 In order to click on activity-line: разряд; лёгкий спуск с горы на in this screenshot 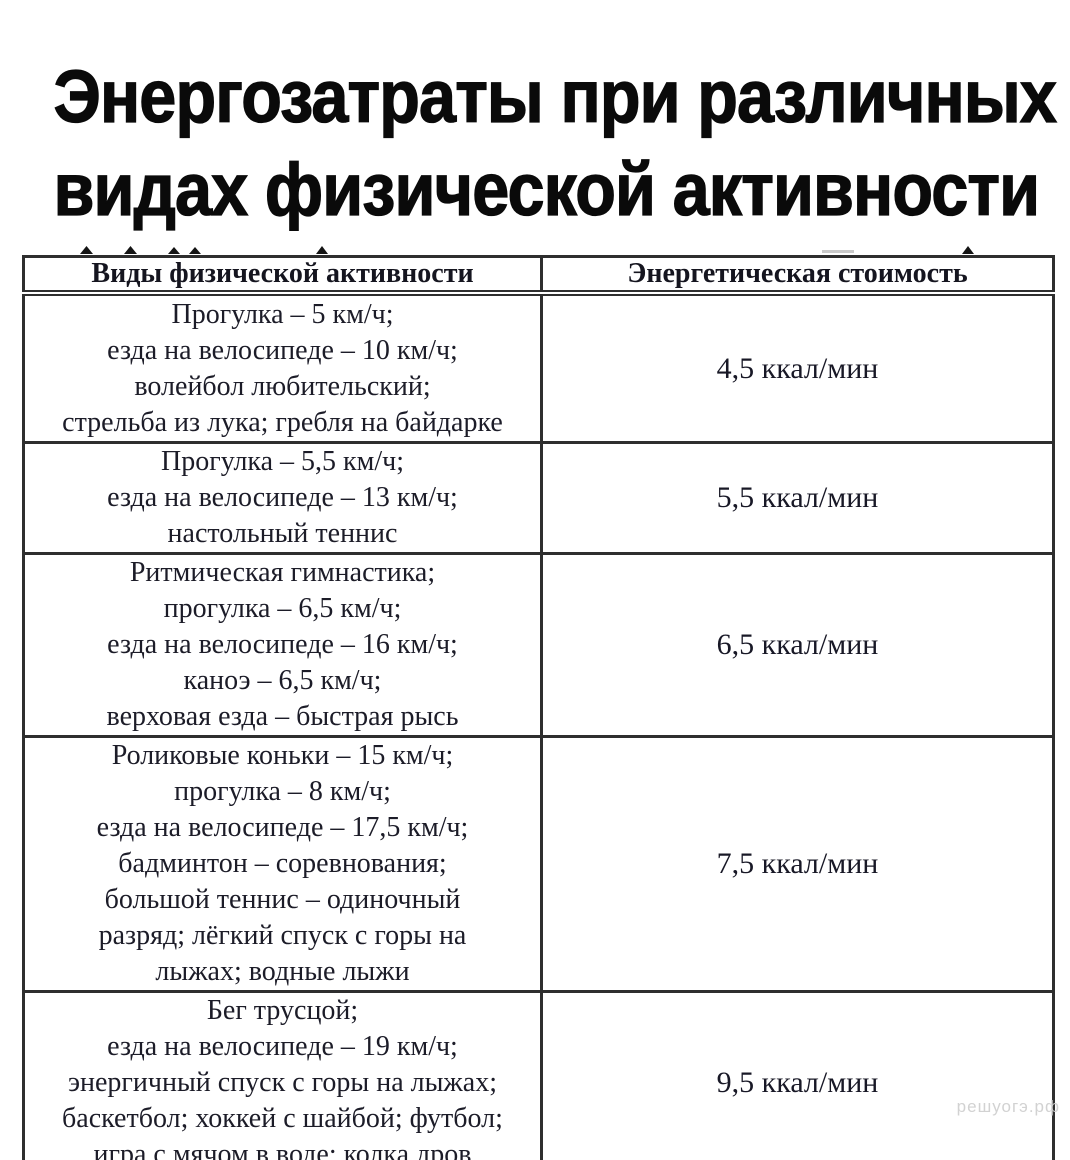, I will do `click(282, 935)`.